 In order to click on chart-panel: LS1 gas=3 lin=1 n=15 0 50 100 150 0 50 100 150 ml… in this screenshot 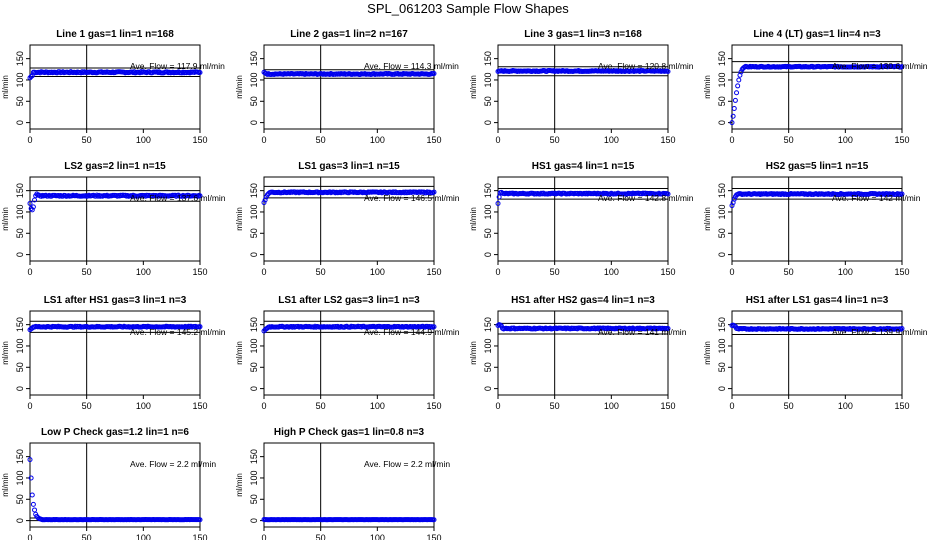, I will do `click(347, 219)`.